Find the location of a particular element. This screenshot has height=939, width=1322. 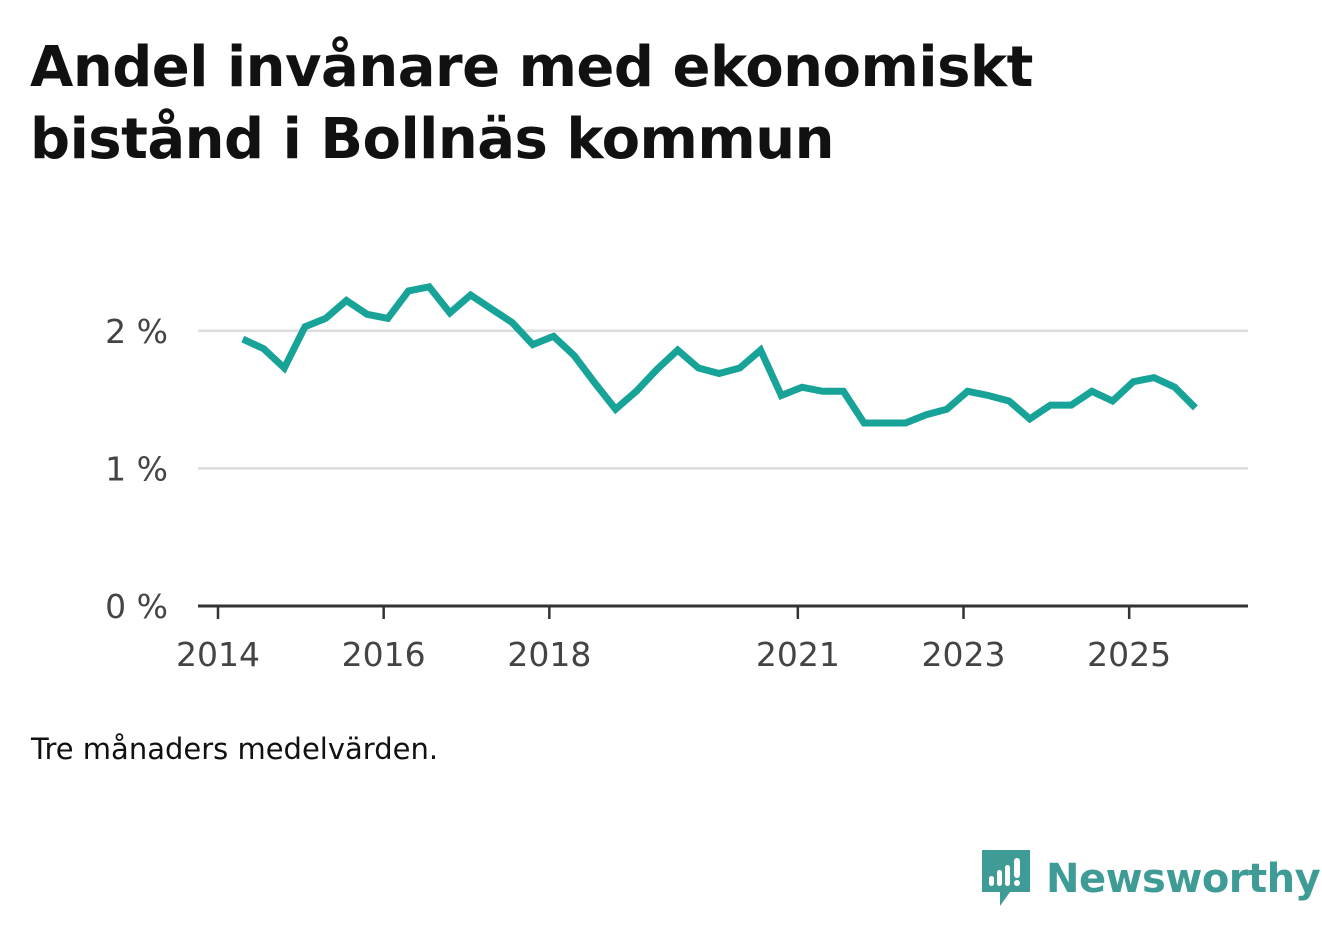

footnote: Tre månaders medelvärden. is located at coordinates (235, 749).